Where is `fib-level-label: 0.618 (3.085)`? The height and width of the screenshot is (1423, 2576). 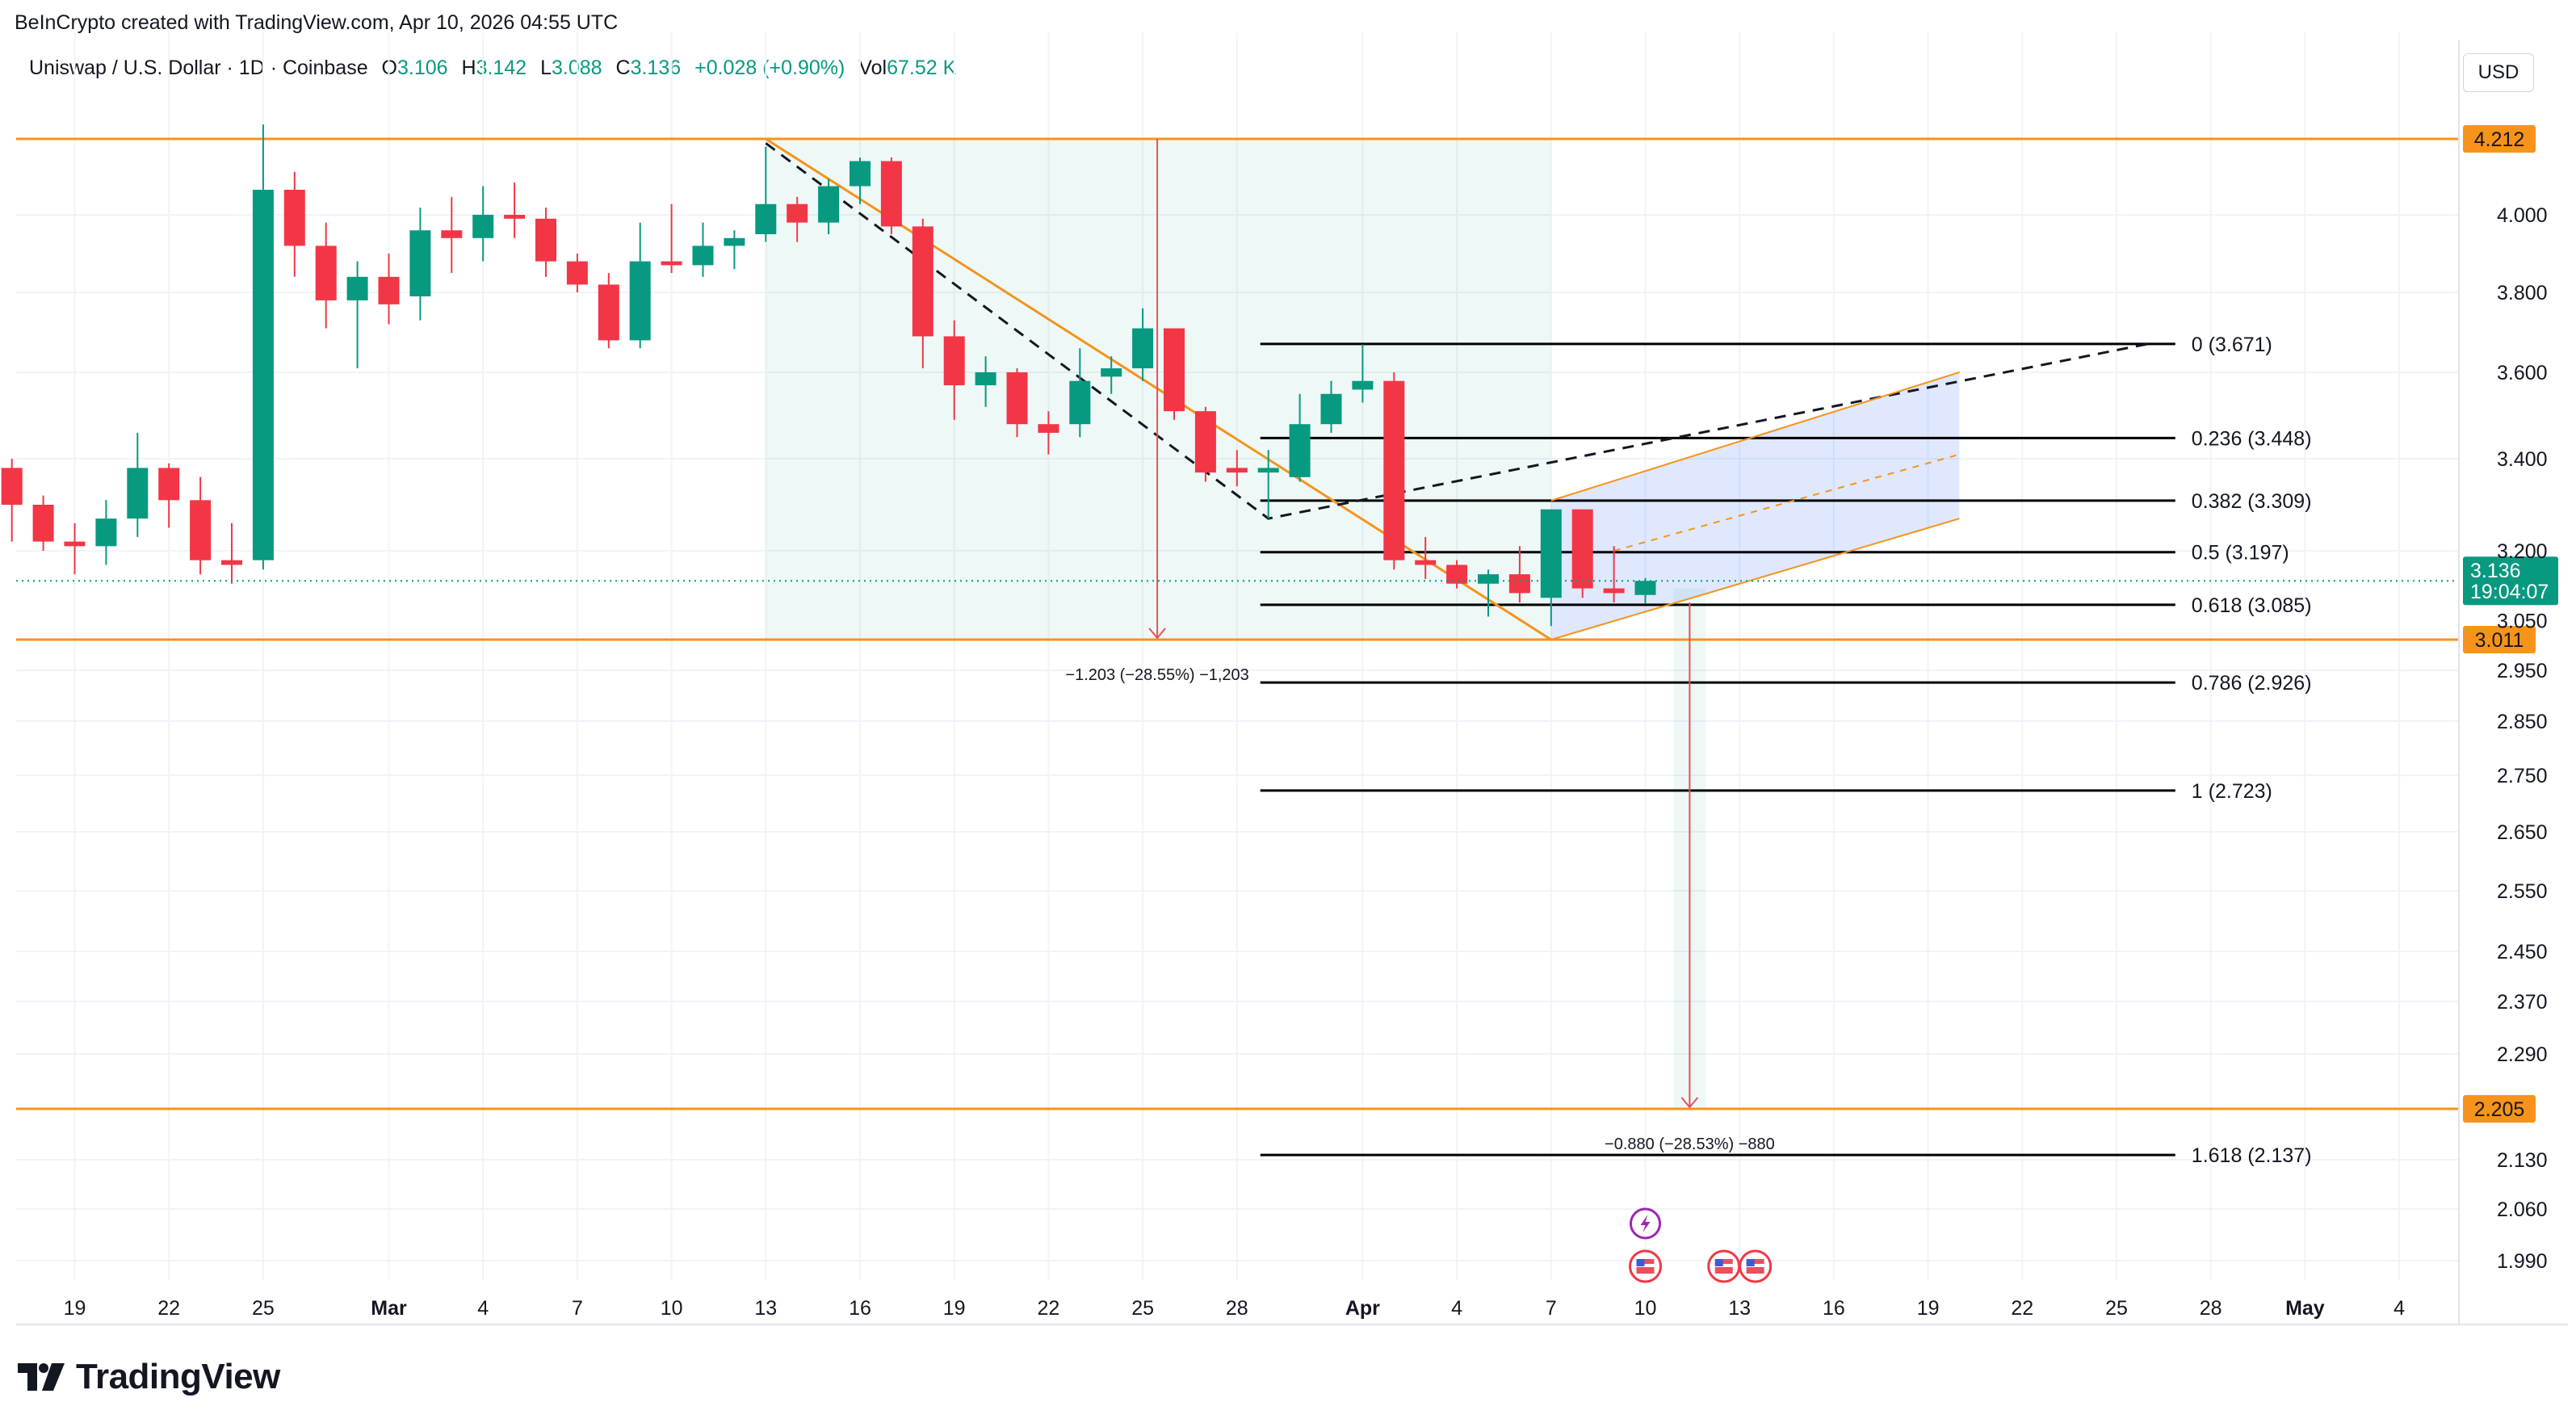 fib-level-label: 0.618 (3.085) is located at coordinates (2252, 605).